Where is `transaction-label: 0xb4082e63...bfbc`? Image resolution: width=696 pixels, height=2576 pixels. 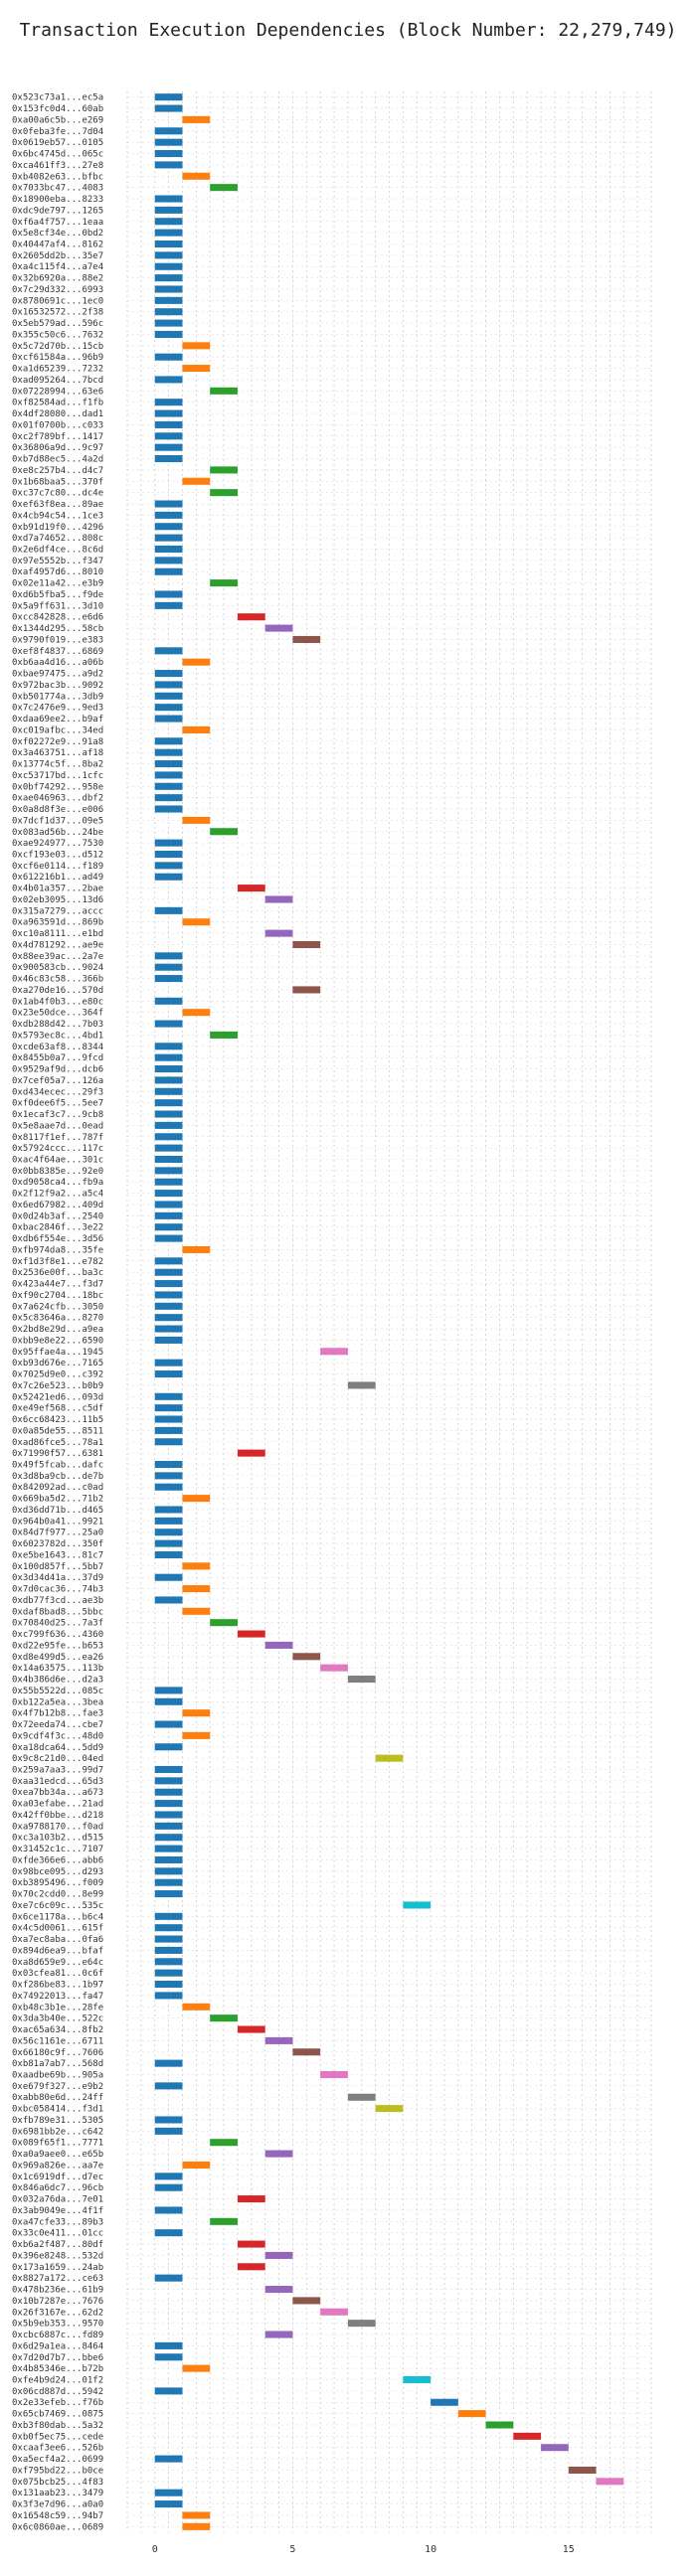
transaction-label: 0xb4082e63...bfbc is located at coordinates (57, 177).